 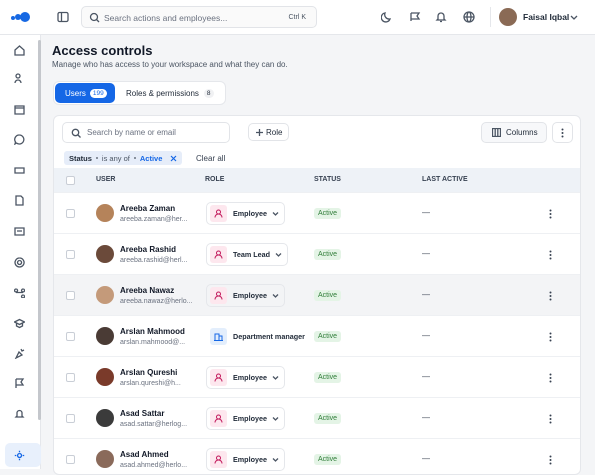 I want to click on announce-icon, so click(x=415, y=17).